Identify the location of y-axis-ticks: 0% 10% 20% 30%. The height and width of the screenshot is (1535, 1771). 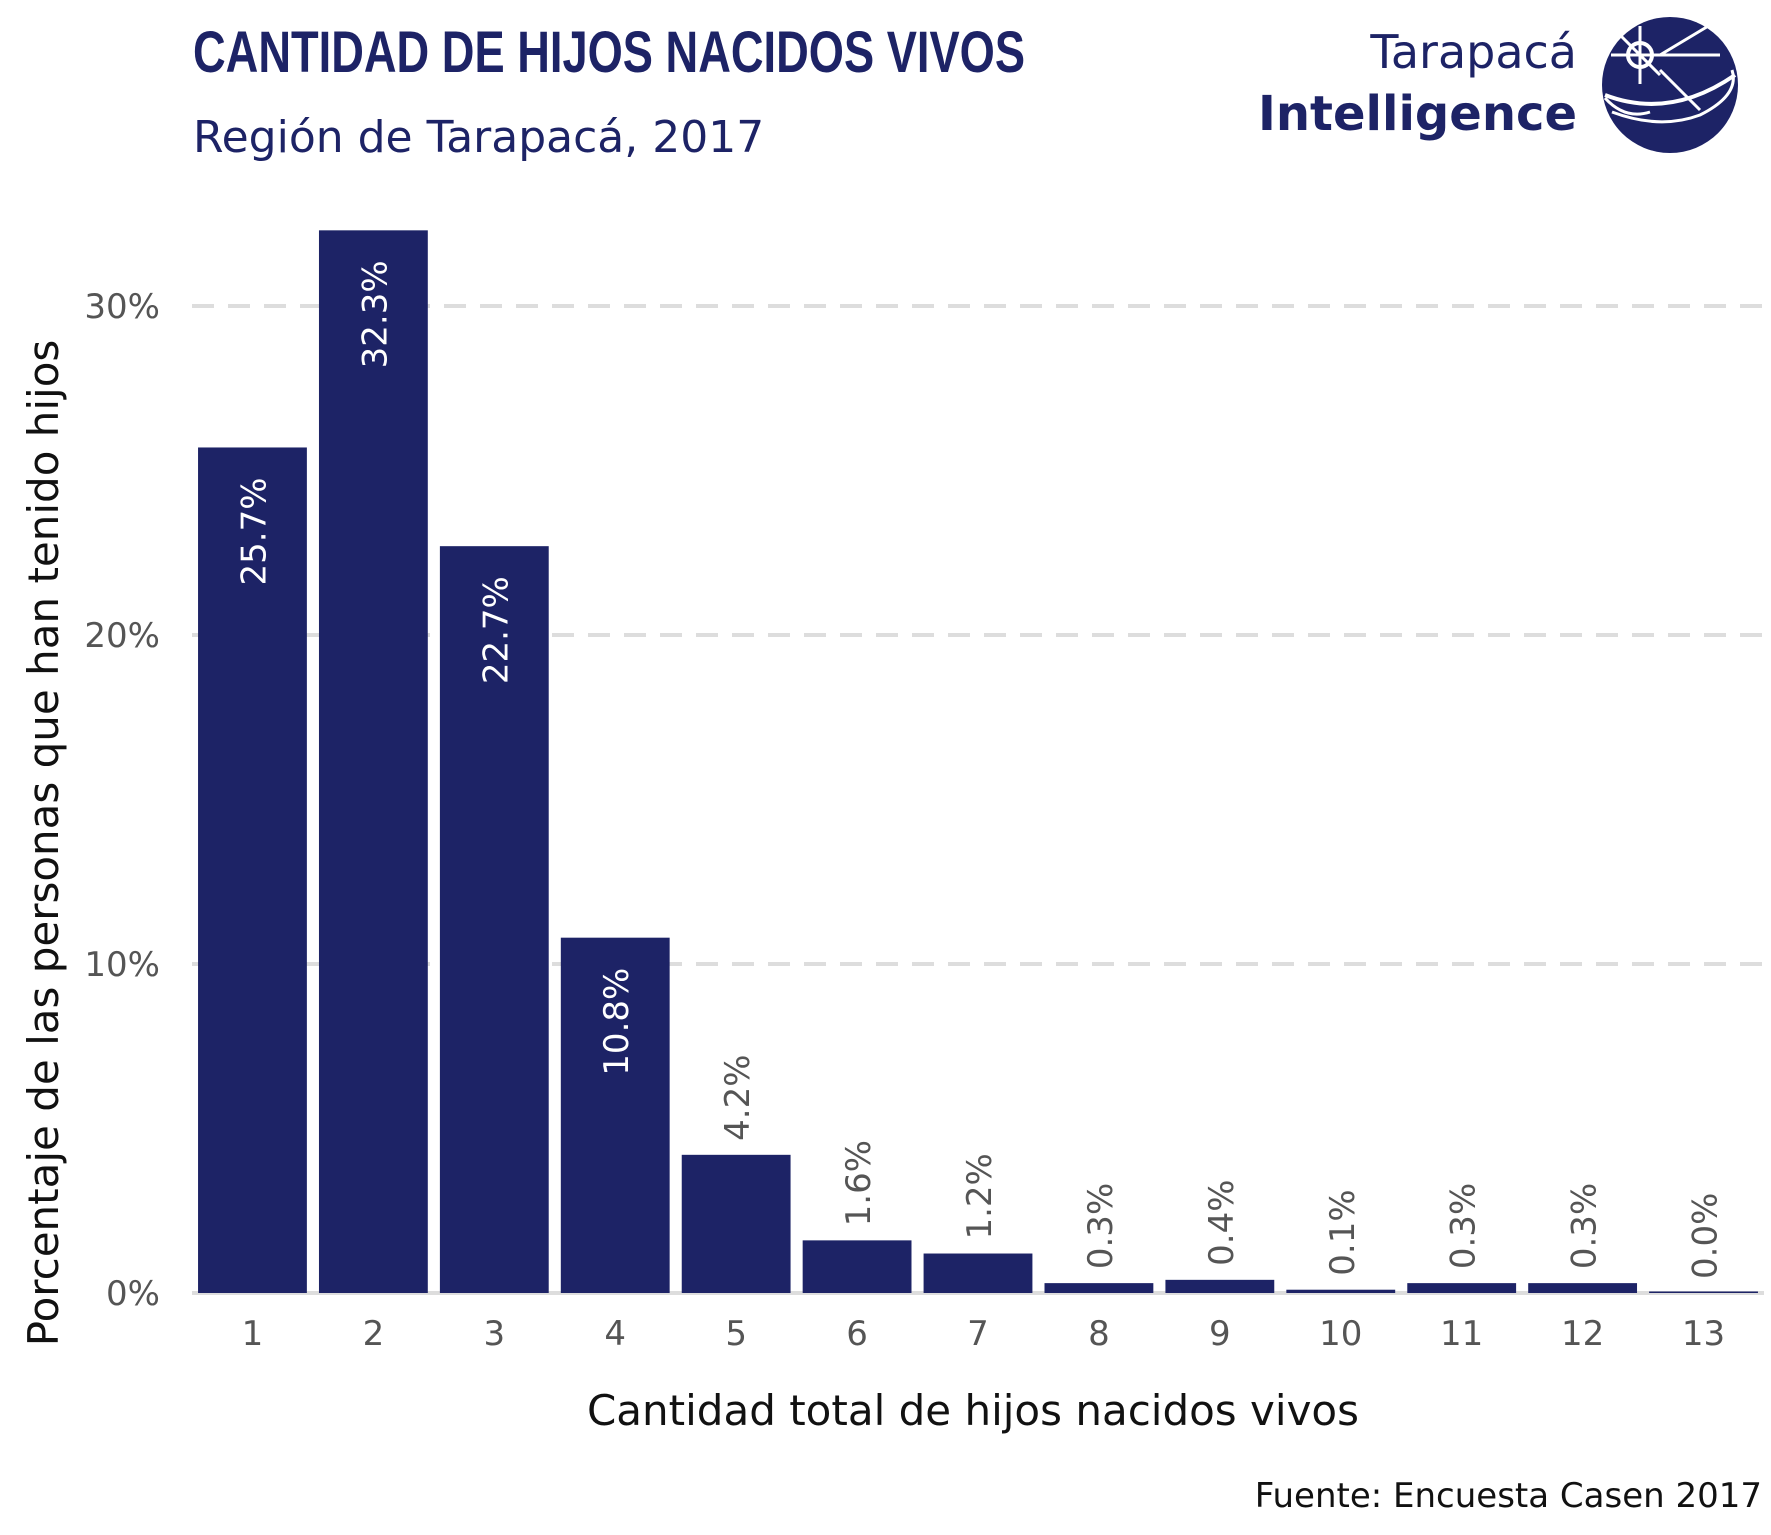
(122, 800).